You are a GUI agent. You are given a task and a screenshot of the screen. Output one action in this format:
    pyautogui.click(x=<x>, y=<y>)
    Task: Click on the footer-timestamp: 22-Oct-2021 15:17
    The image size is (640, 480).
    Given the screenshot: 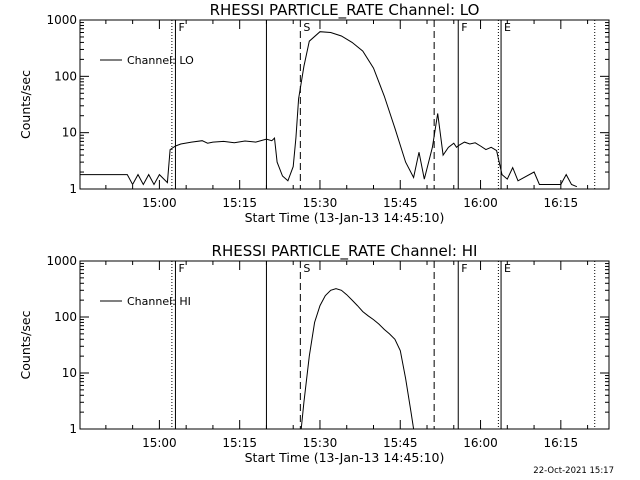 What is the action you would take?
    pyautogui.click(x=573, y=471)
    